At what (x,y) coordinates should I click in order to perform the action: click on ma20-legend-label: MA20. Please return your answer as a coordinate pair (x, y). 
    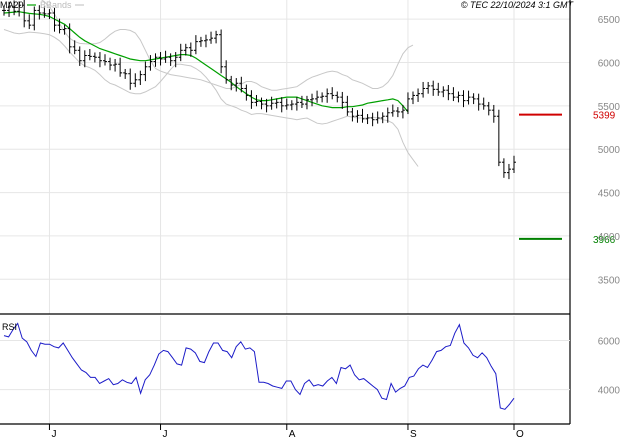
    Looking at the image, I should click on (12, 5).